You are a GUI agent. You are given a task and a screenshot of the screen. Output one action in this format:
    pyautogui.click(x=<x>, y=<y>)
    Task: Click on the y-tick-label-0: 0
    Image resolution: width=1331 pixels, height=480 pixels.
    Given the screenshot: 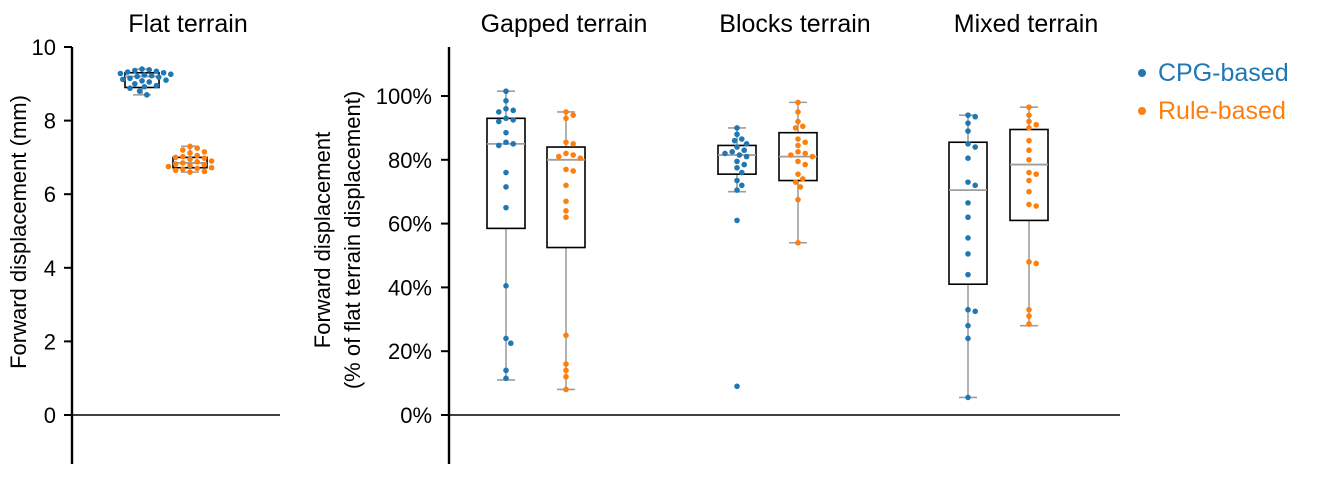 What is the action you would take?
    pyautogui.click(x=50, y=415)
    